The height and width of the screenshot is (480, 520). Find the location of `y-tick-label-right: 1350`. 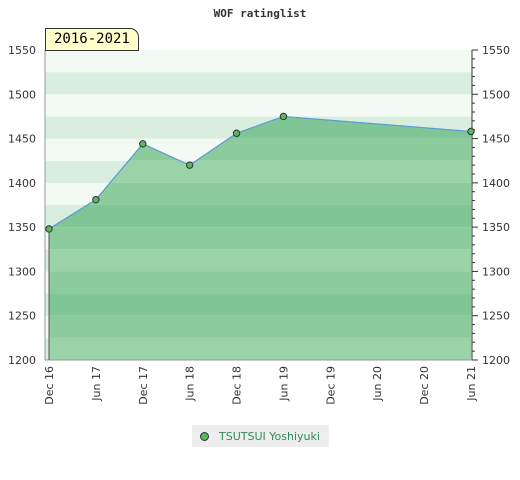

y-tick-label-right: 1350 is located at coordinates (496, 227).